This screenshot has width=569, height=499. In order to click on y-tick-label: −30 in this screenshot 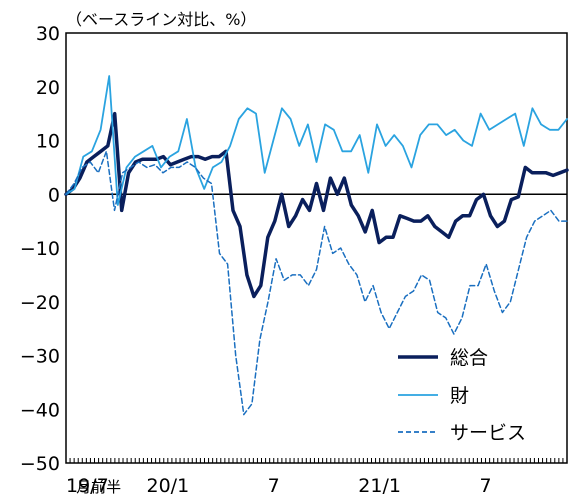, I will do `click(40, 357)`.